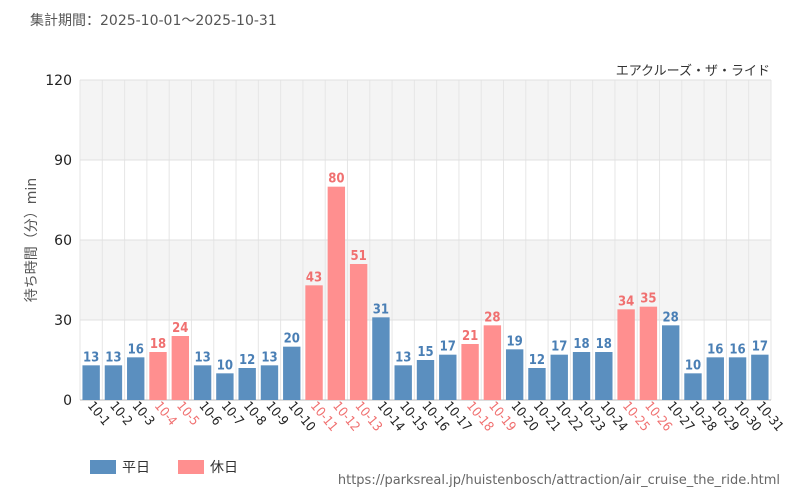 This screenshot has width=800, height=500. What do you see at coordinates (136, 349) in the screenshot?
I see `data-label-10-3: 16` at bounding box center [136, 349].